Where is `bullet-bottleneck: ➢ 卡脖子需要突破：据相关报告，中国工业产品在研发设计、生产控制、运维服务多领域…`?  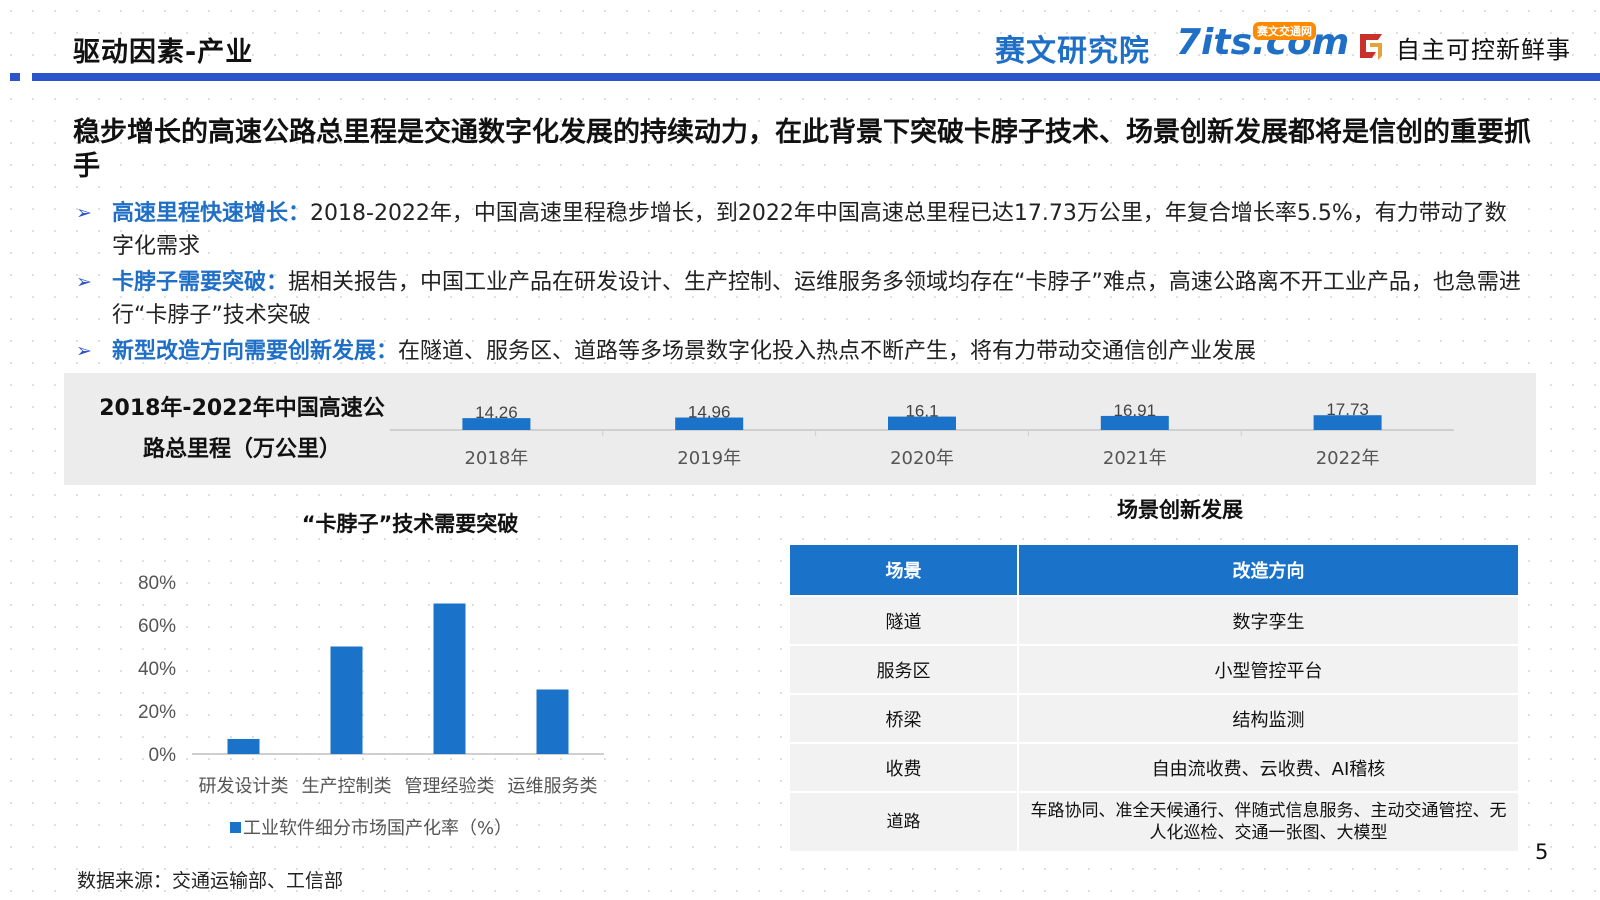
bullet-bottleneck: ➢ 卡脖子需要突破：据相关报告，中国工业产品在研发设计、生产控制、运维服务多领域… is located at coordinates (801, 299).